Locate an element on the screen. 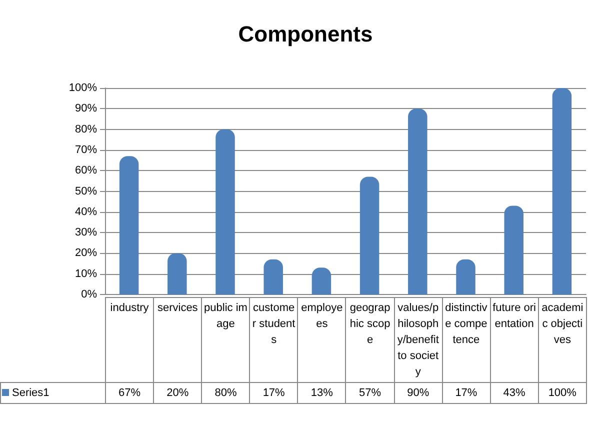 Image resolution: width=611 pixels, height=423 pixels. y-tick-label: 20% is located at coordinates (86, 253).